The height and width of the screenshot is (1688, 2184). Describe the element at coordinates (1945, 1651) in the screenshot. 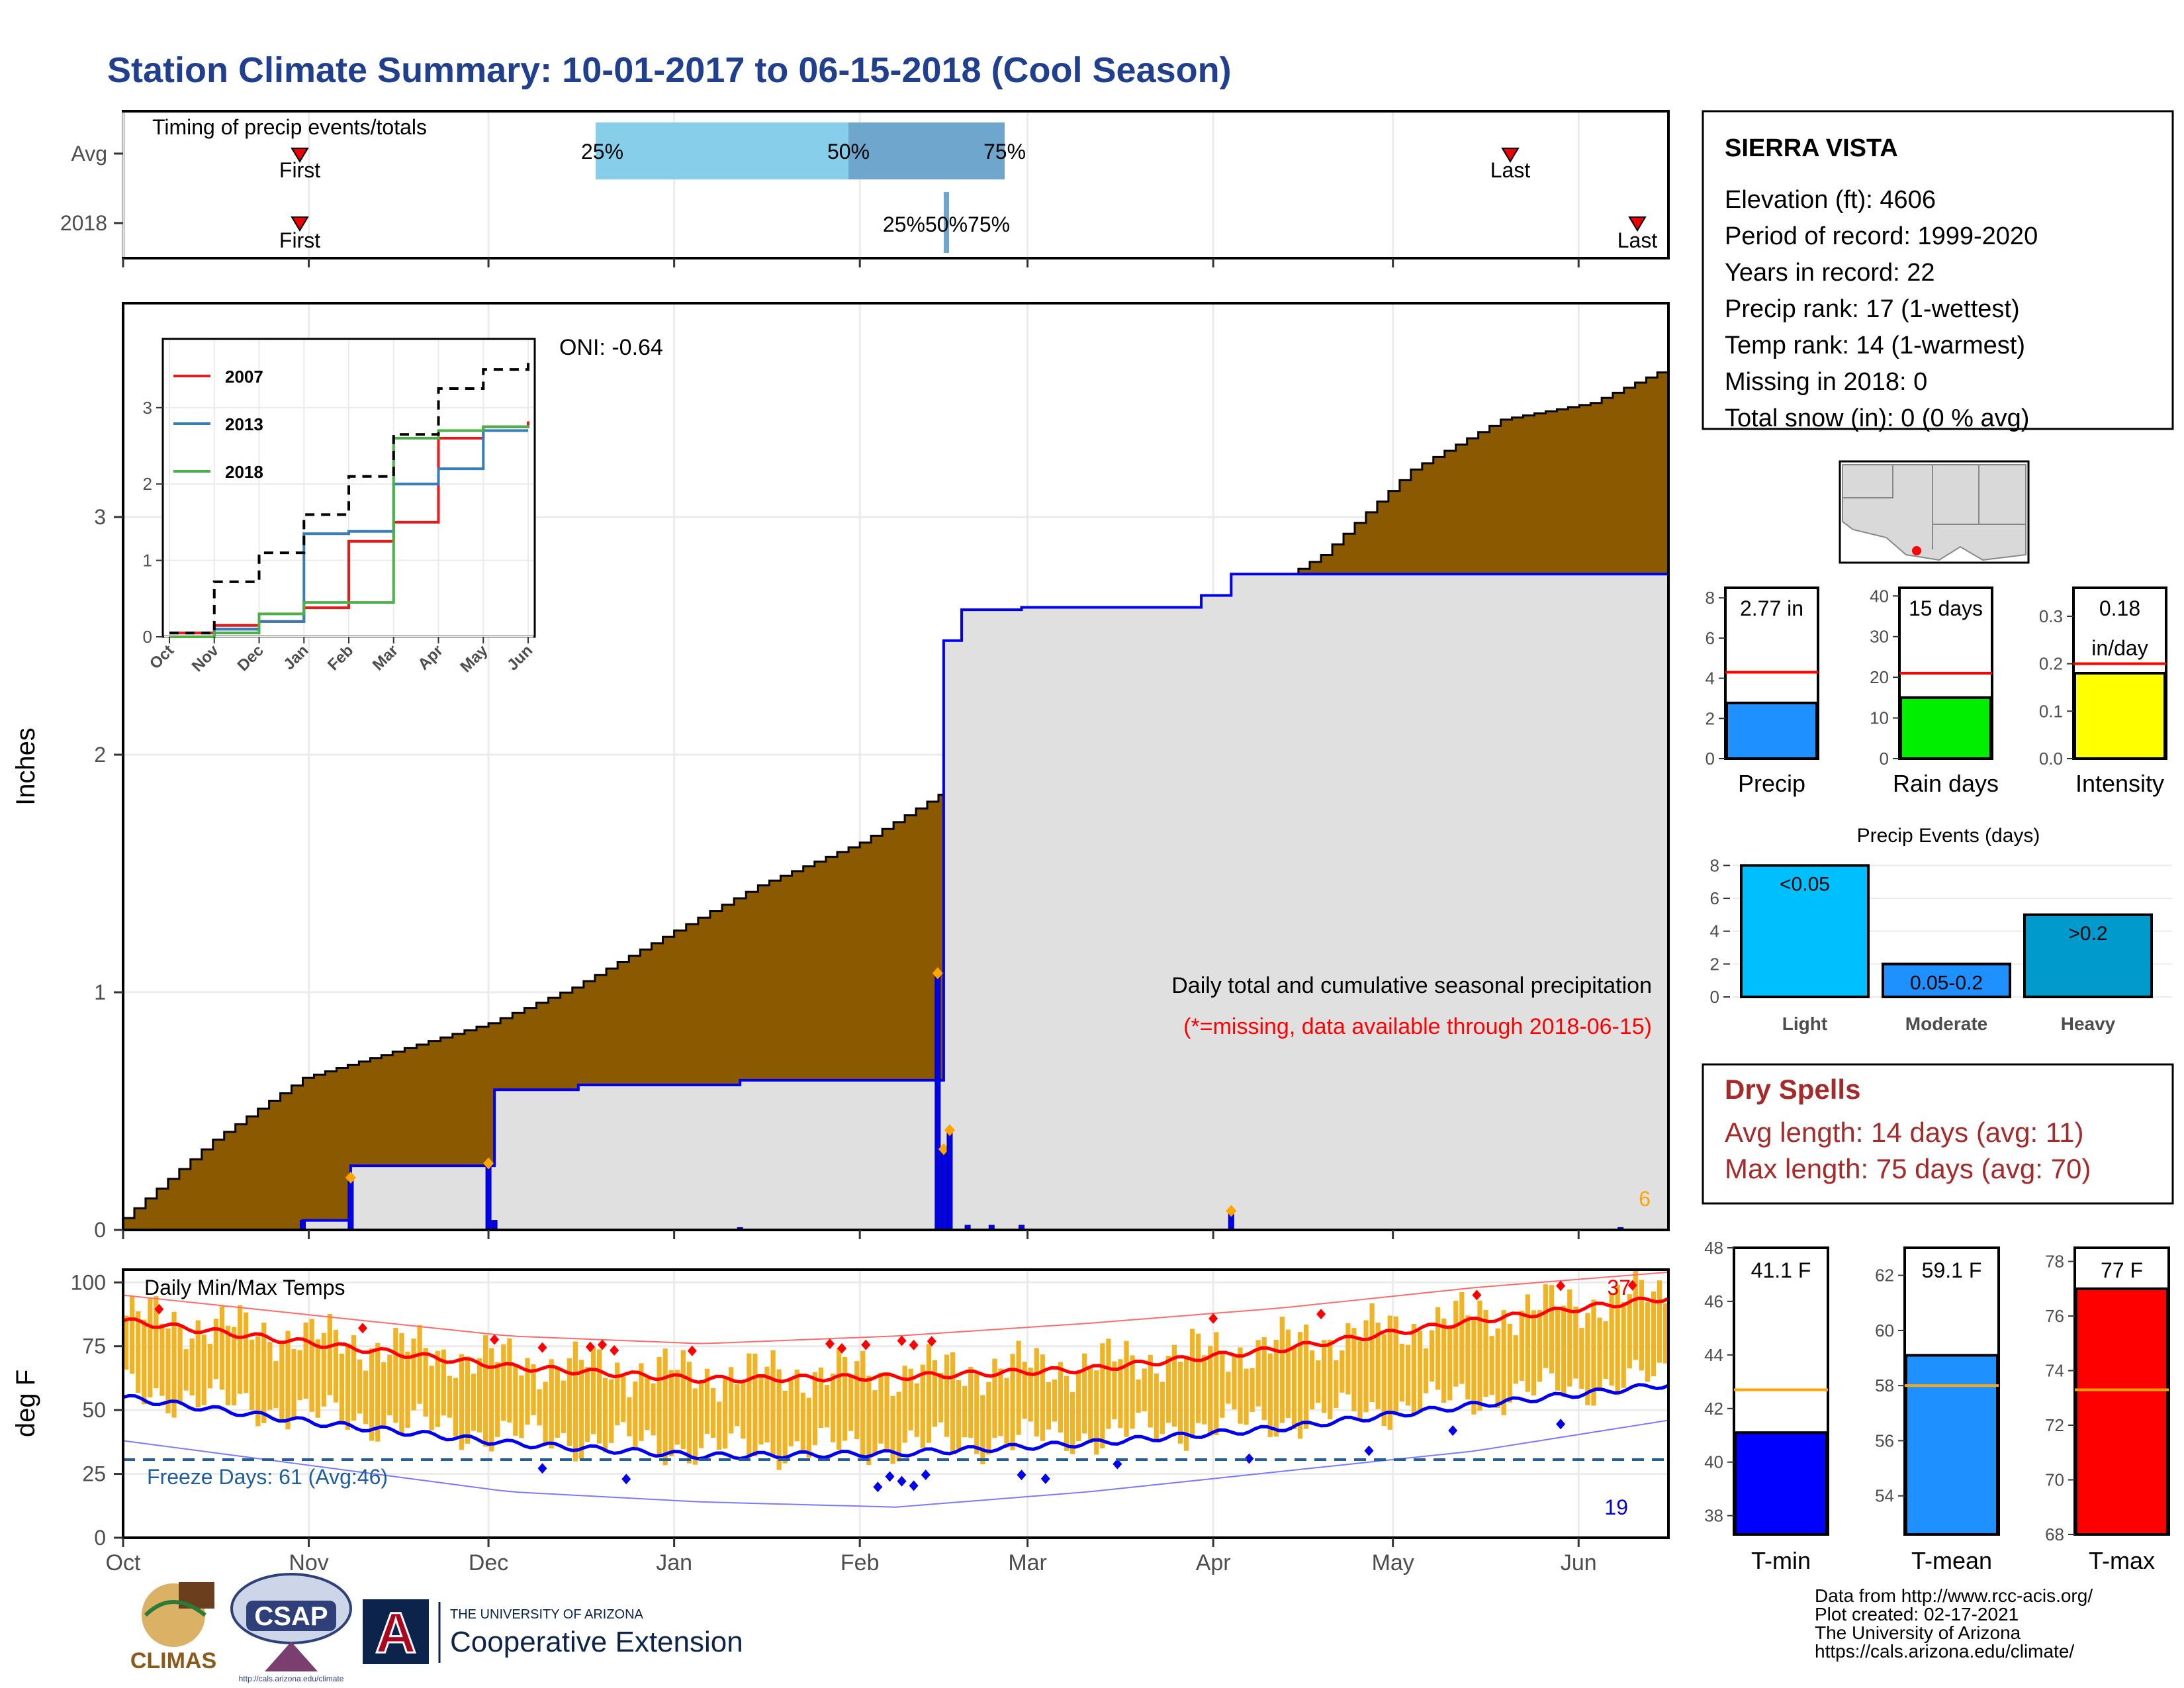

I see `footer-line: https://cals.arizona.edu/climate/` at that location.